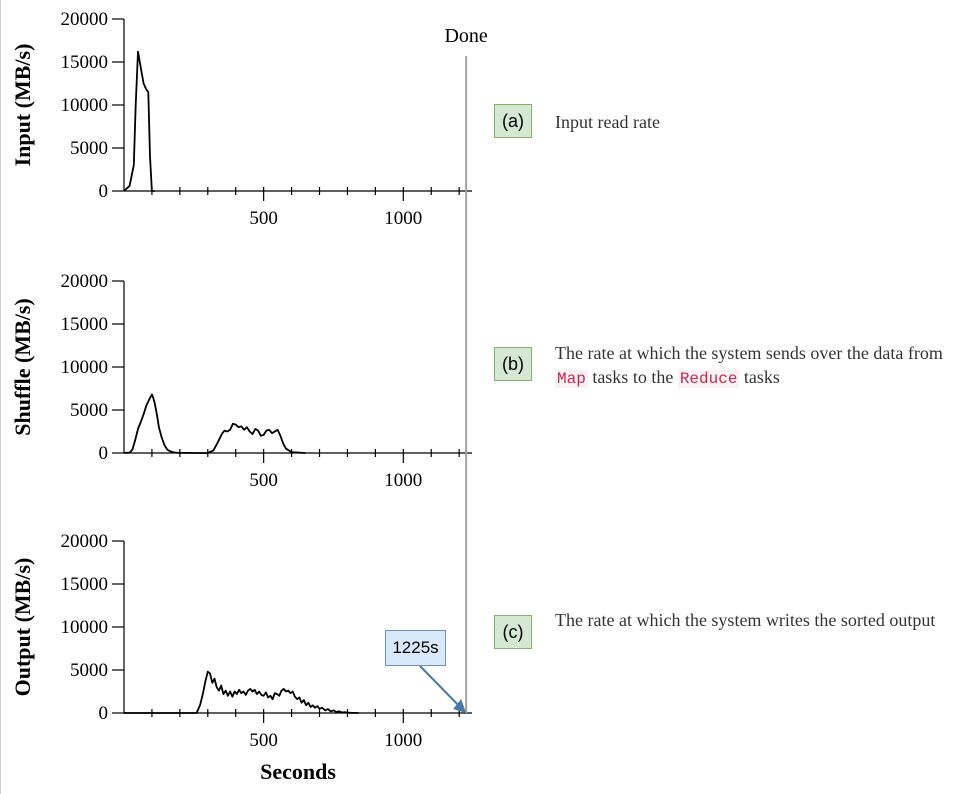 Image resolution: width=960 pixels, height=794 pixels. What do you see at coordinates (22, 105) in the screenshot?
I see `y-axis-title: Input (MB/s)` at bounding box center [22, 105].